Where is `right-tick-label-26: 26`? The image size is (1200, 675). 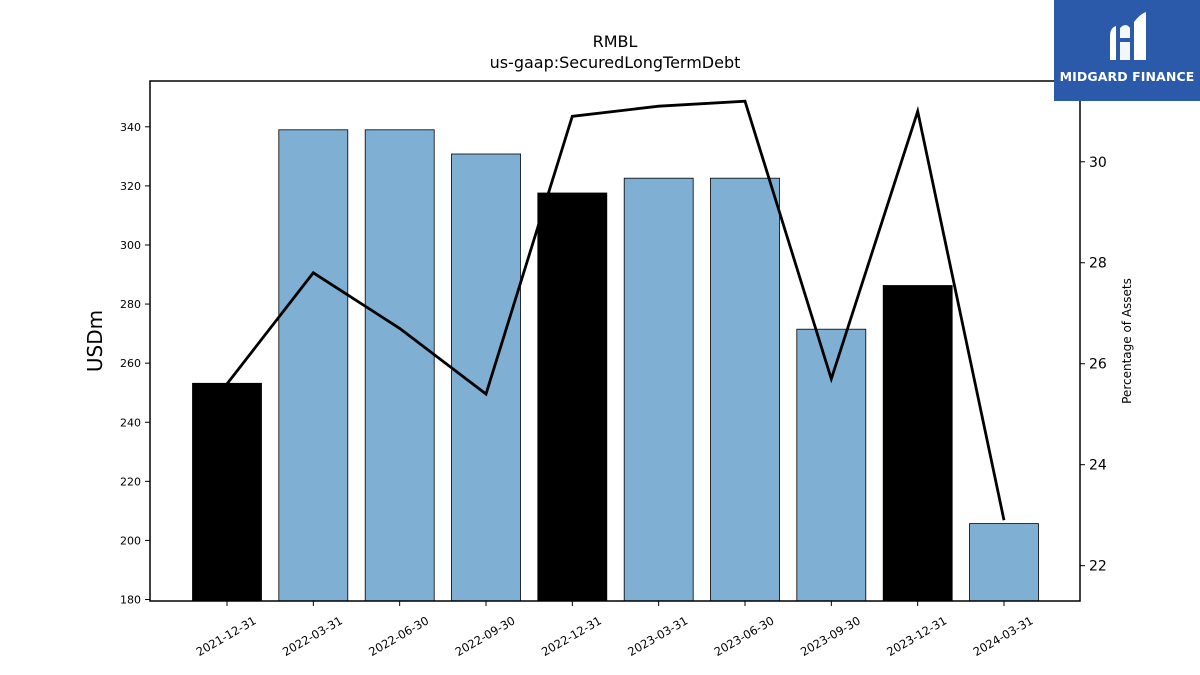
right-tick-label-26: 26 is located at coordinates (1098, 365).